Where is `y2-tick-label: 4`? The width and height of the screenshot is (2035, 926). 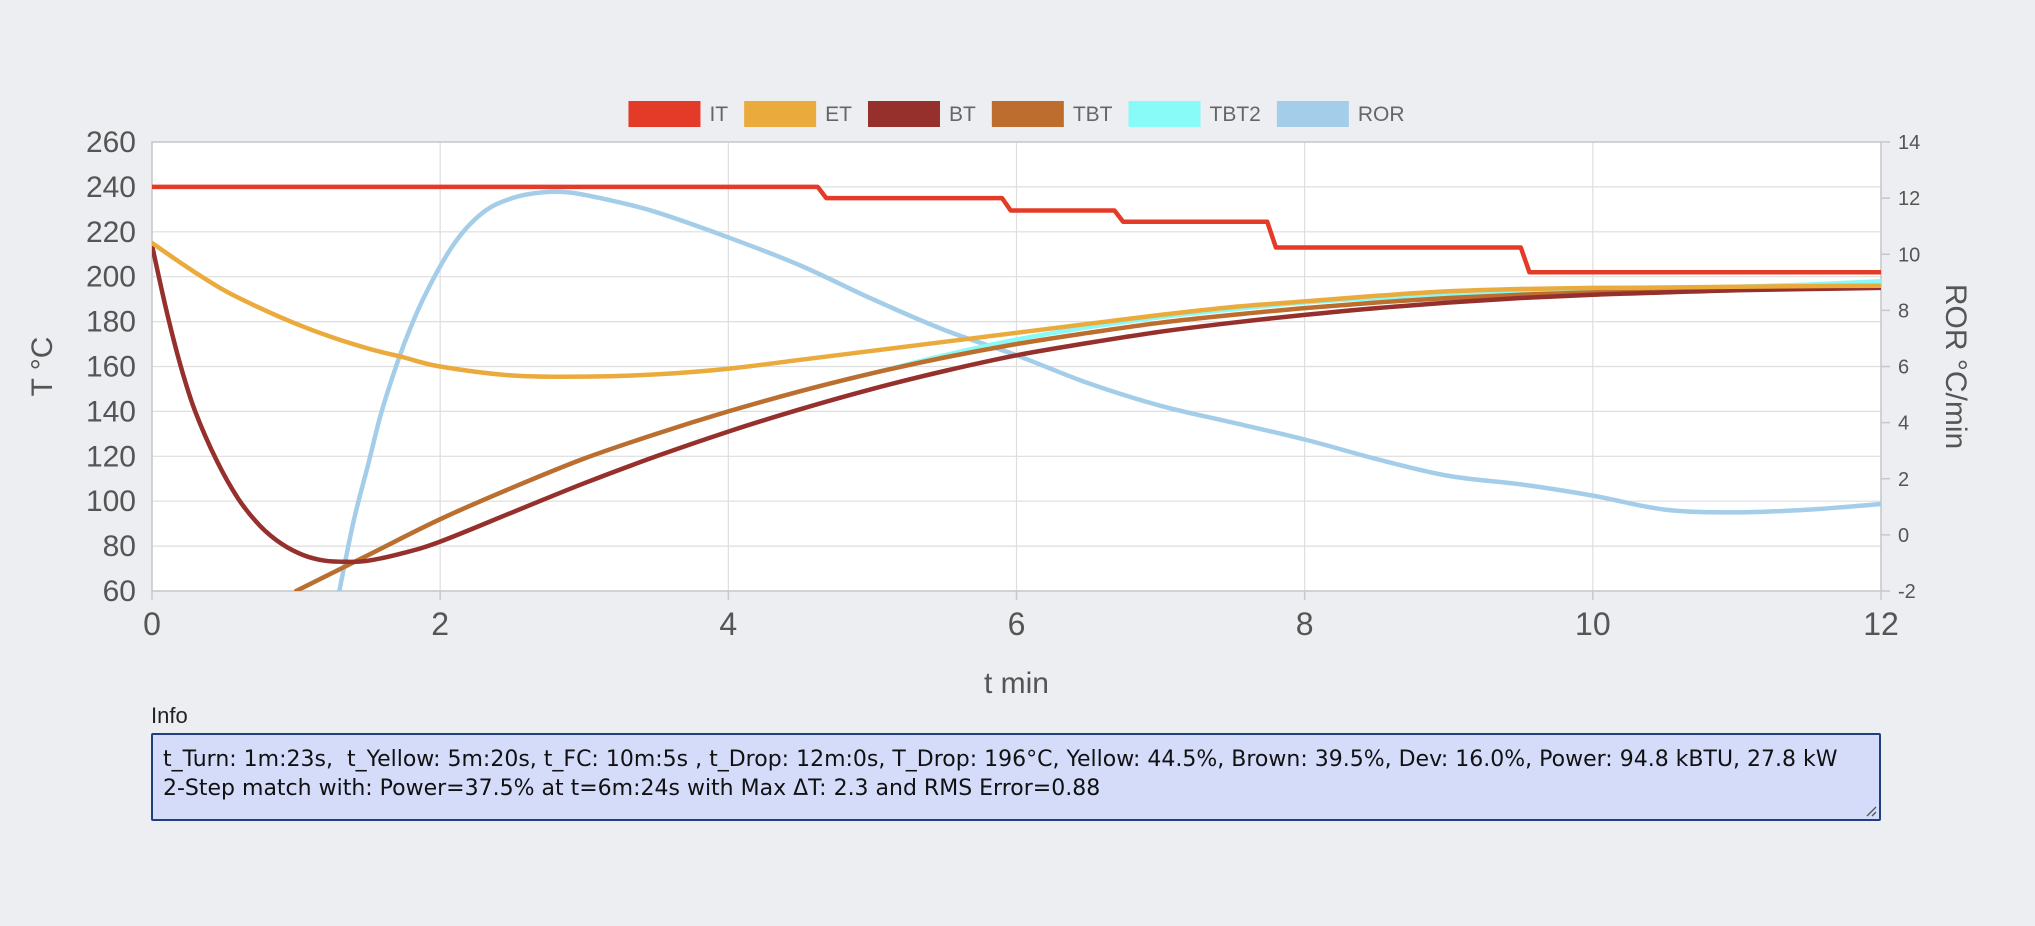
y2-tick-label: 4 is located at coordinates (1903, 424).